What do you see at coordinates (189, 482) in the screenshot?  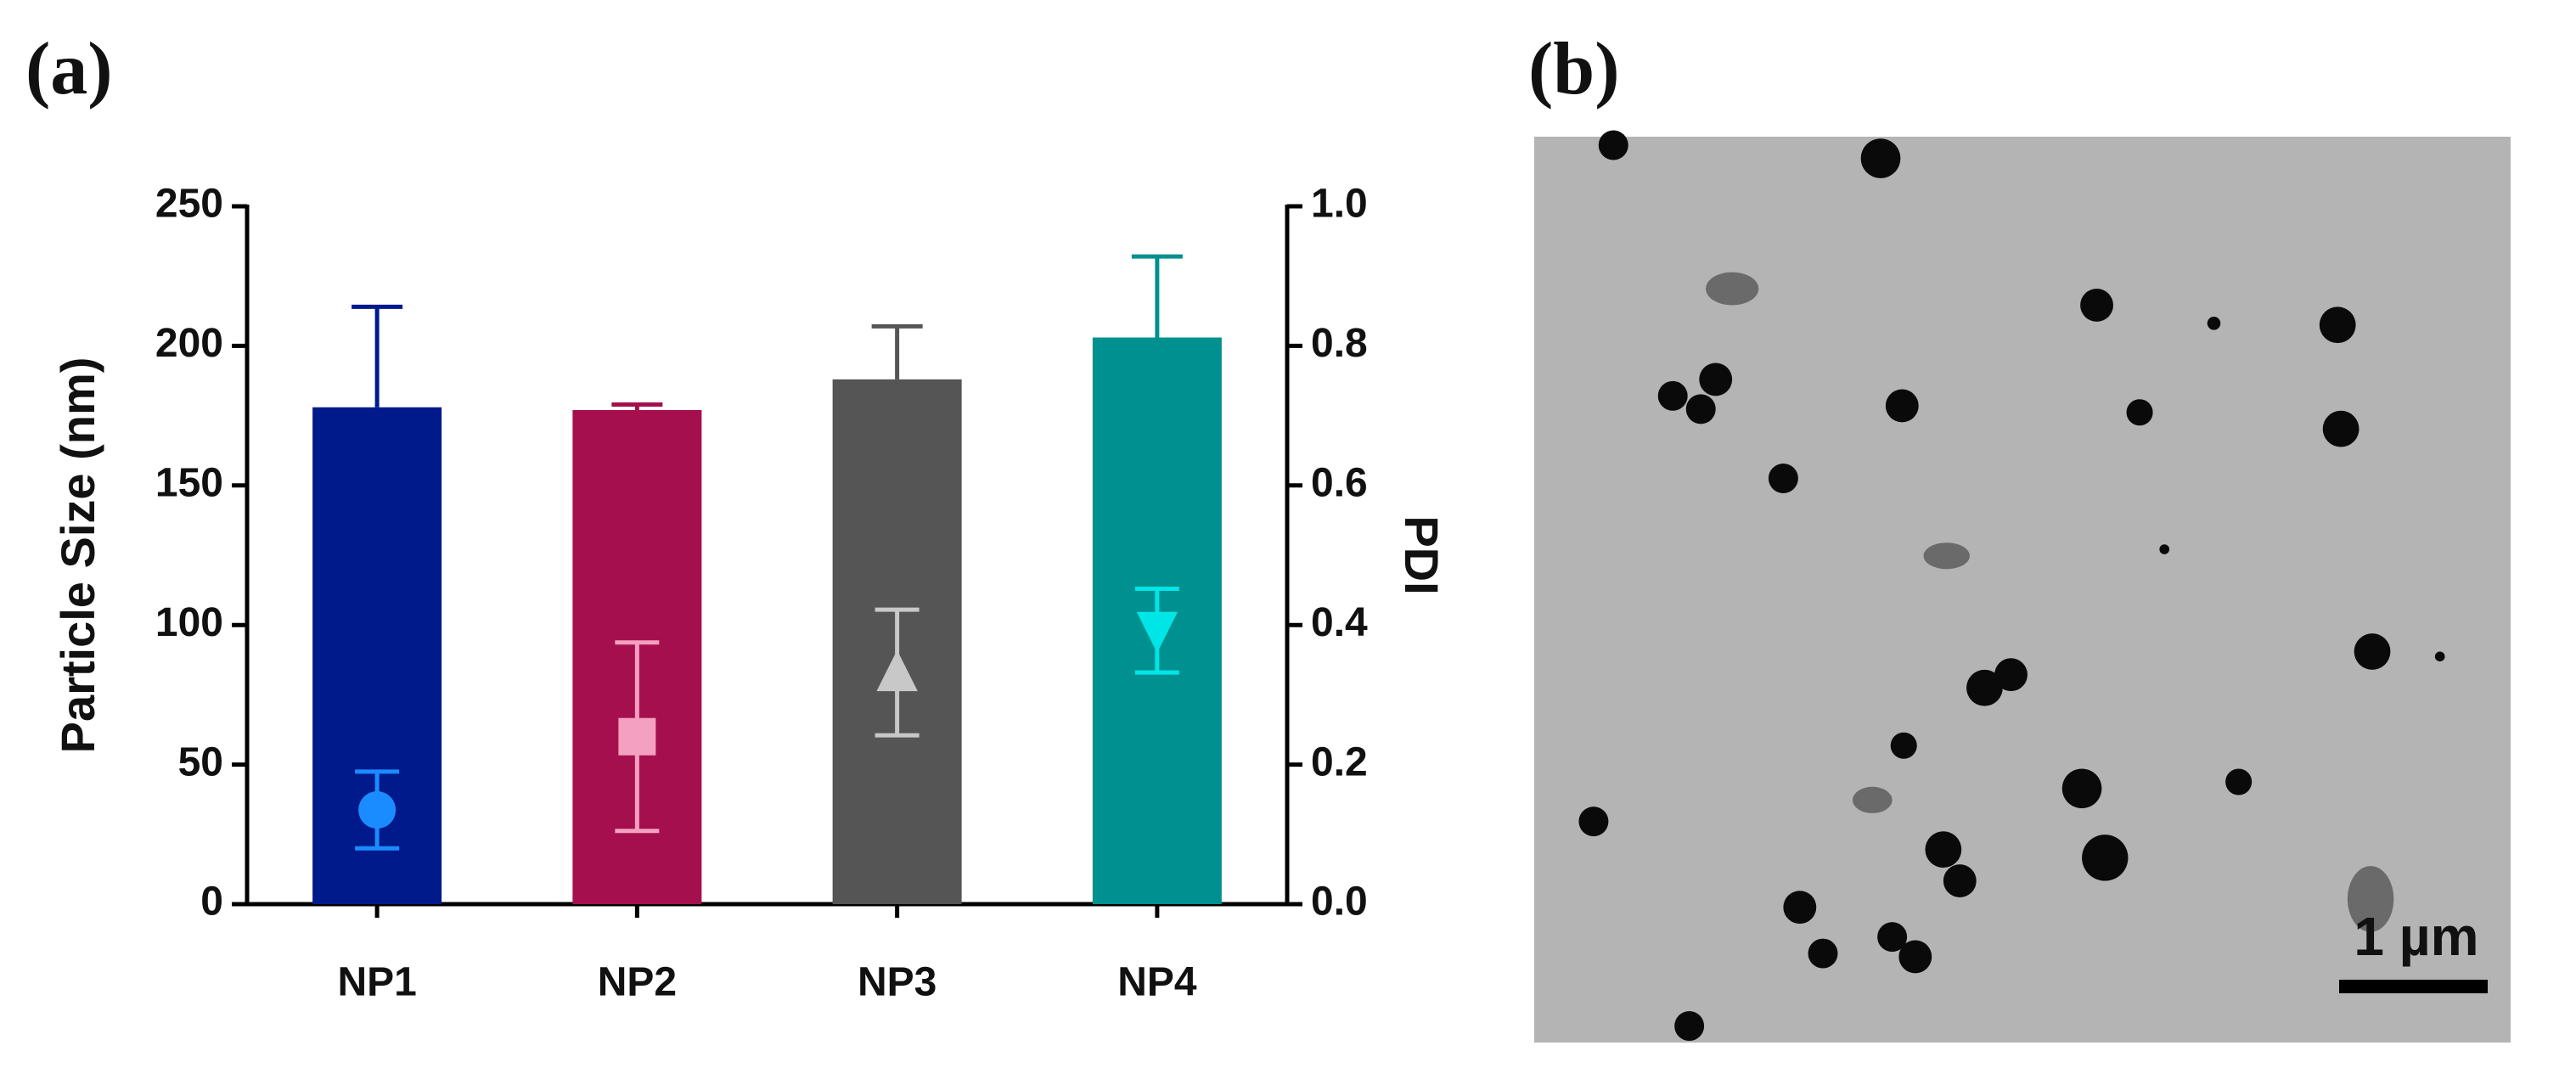 I see `y-tick-label: 150` at bounding box center [189, 482].